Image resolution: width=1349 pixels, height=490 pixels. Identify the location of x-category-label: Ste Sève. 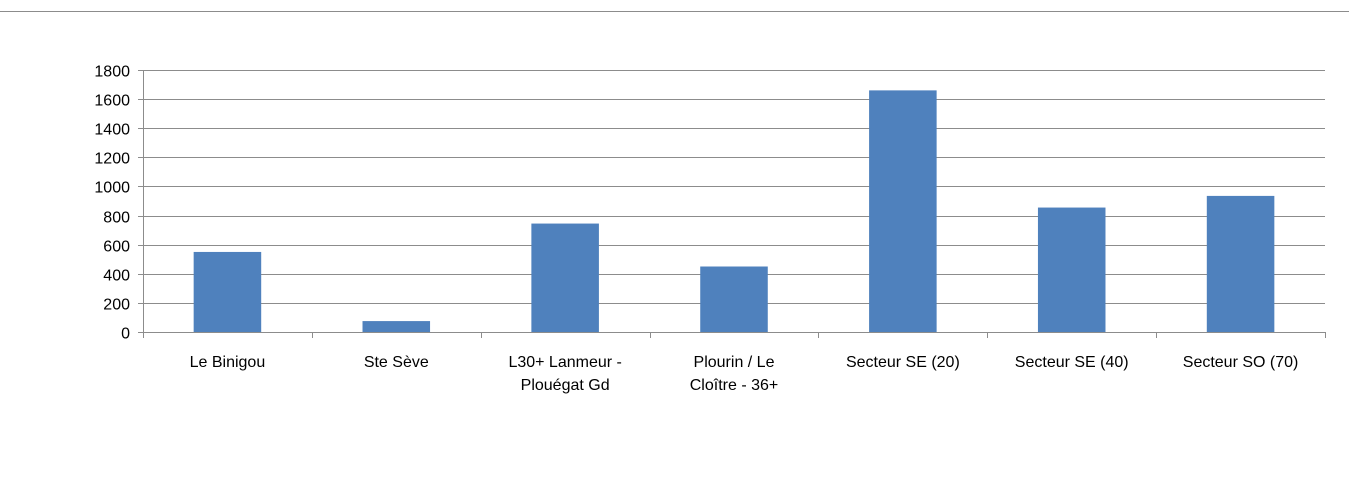
(396, 362).